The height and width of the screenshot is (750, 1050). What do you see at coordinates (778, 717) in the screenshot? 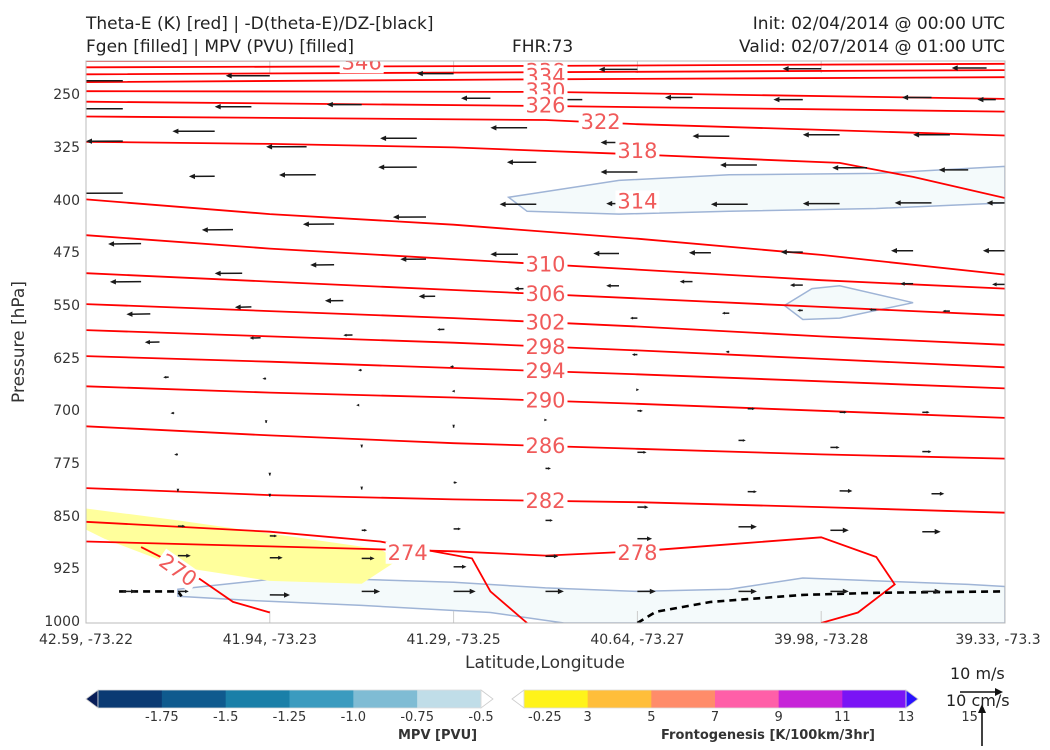
I see `colorbar-tick: 9` at bounding box center [778, 717].